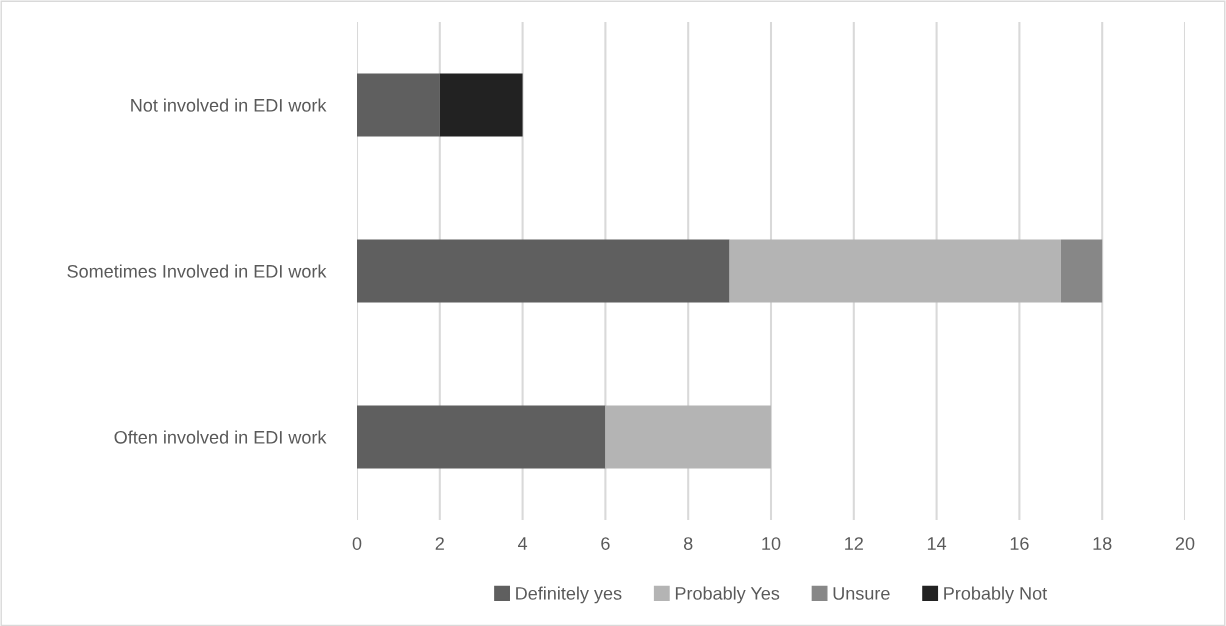 Image resolution: width=1226 pixels, height=626 pixels. Describe the element at coordinates (197, 271) in the screenshot. I see `y-tick-label: Sometimes Involved in EDI work` at that location.